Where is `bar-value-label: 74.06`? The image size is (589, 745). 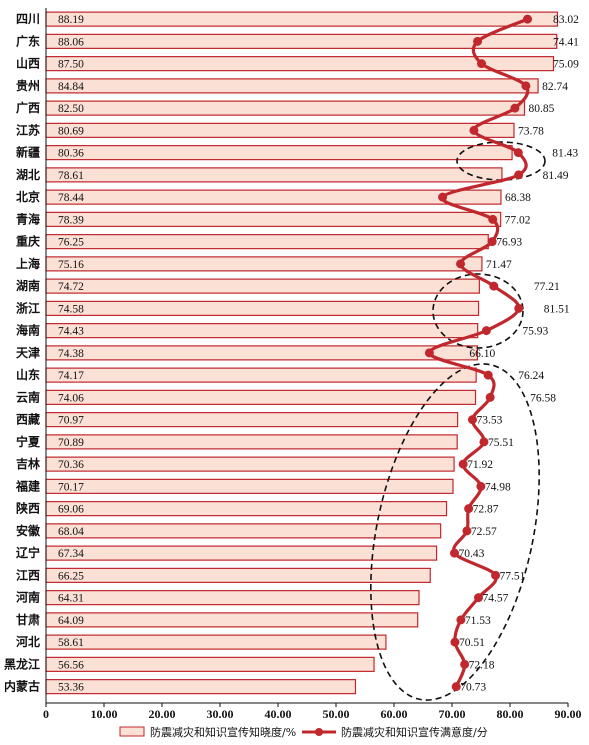 bar-value-label: 74.06 is located at coordinates (71, 398).